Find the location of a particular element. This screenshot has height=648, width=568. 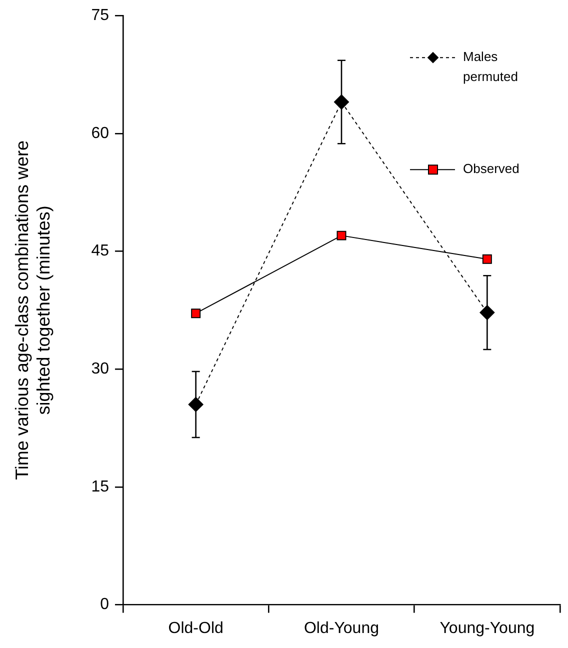

y-tick-label: 15 is located at coordinates (100, 487).